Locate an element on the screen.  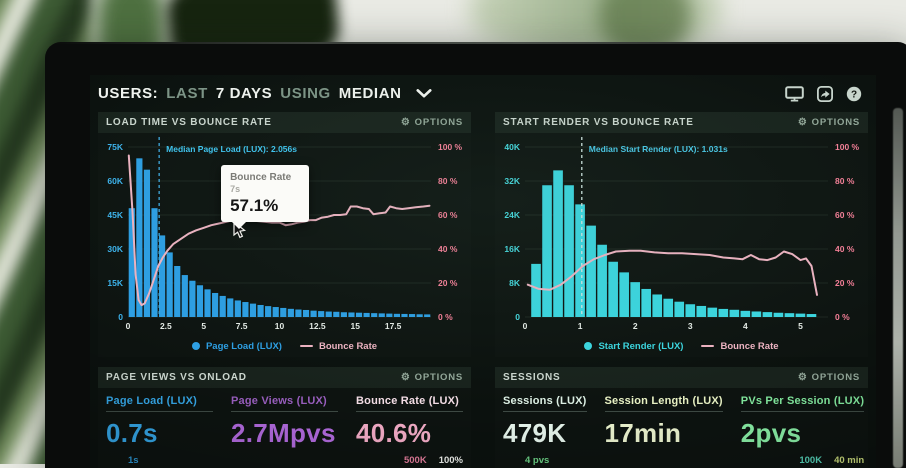
svg-text: 15K is located at coordinates (115, 283).